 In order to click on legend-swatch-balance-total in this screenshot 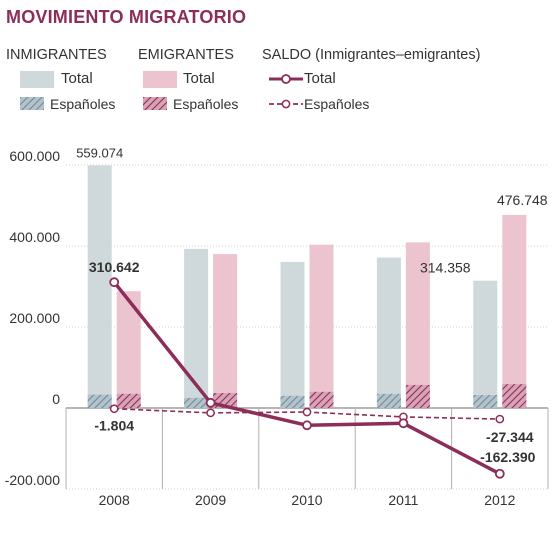, I will do `click(286, 79)`.